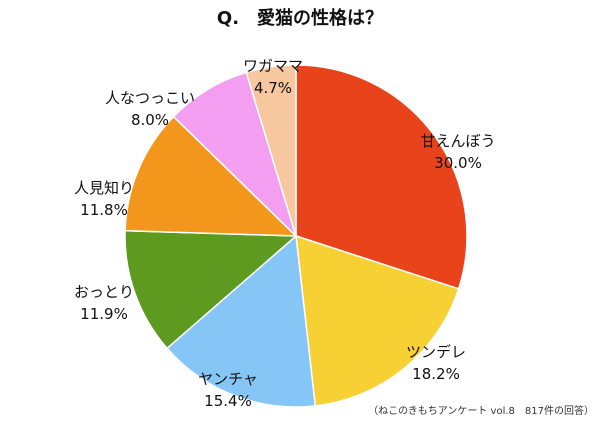  Describe the element at coordinates (300, 18) in the screenshot. I see `chart-title: Q. 愛猫の性格は？` at that location.